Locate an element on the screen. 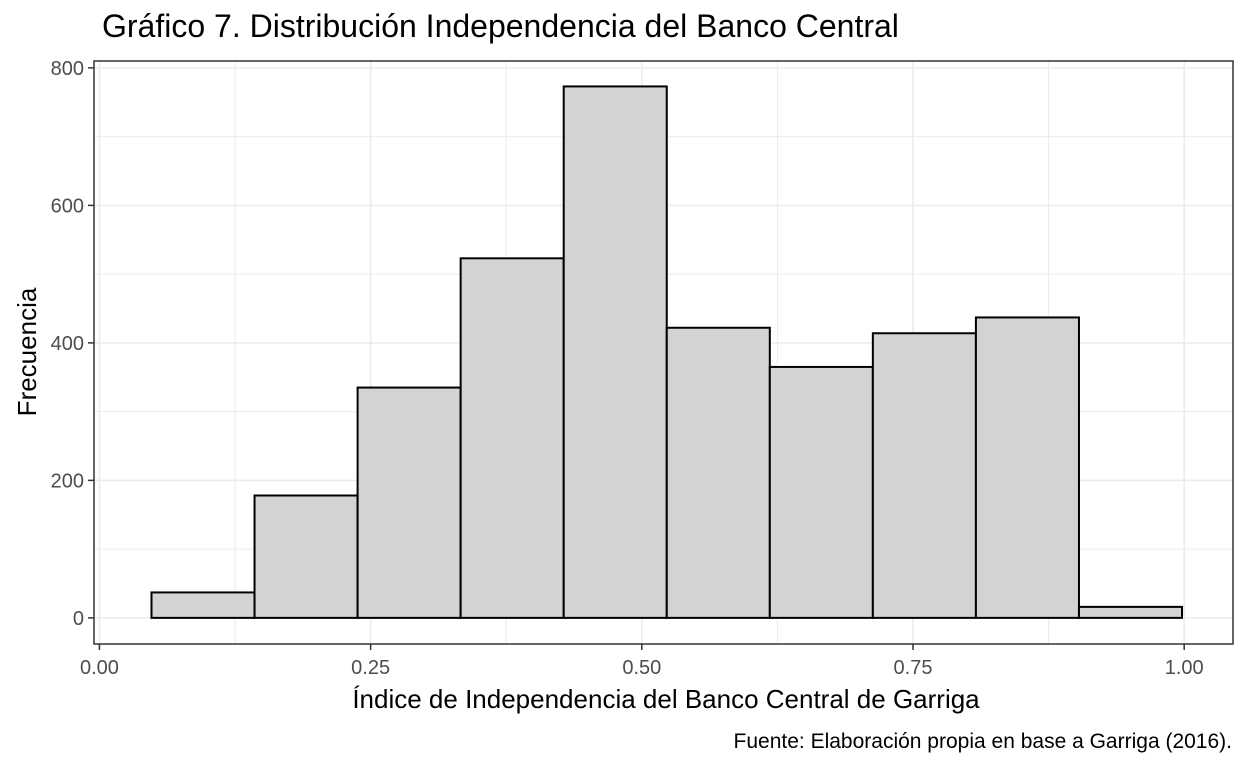  y-tick-label: 200 is located at coordinates (67, 481).